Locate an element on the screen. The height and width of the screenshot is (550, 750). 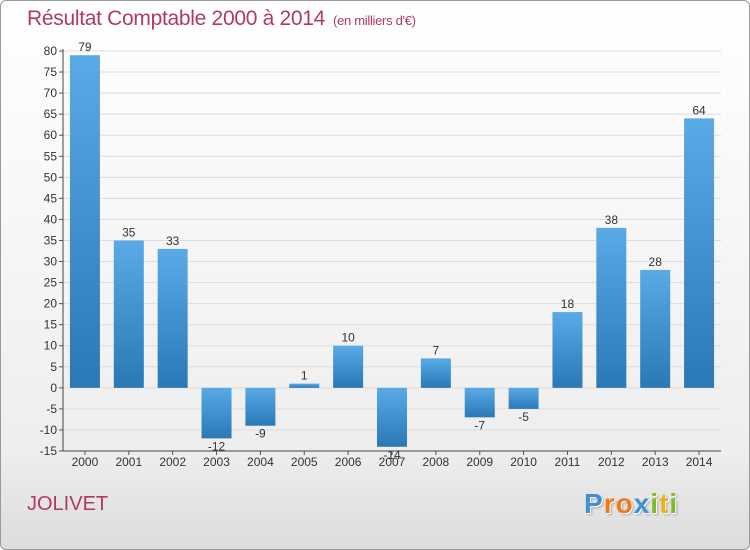
x-tick-label: 2006 is located at coordinates (348, 462).